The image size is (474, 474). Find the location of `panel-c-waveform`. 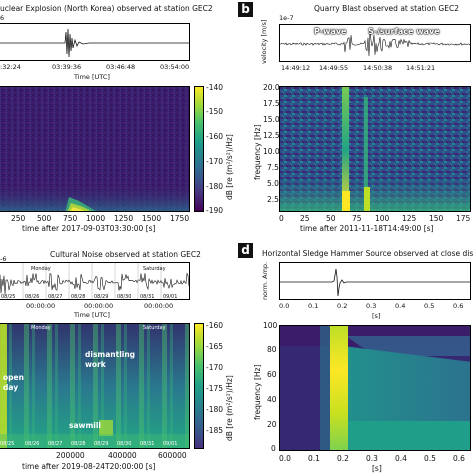

panel-c-waveform is located at coordinates (94, 281).